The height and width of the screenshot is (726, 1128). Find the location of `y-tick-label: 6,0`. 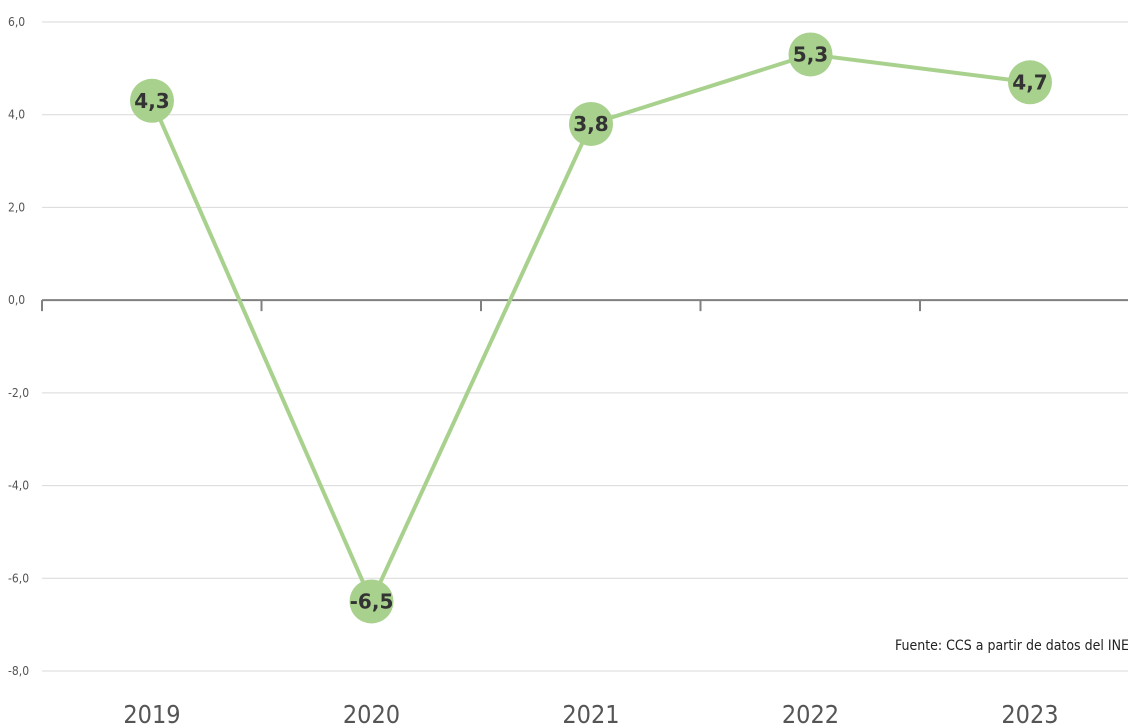

y-tick-label: 6,0 is located at coordinates (16, 22).